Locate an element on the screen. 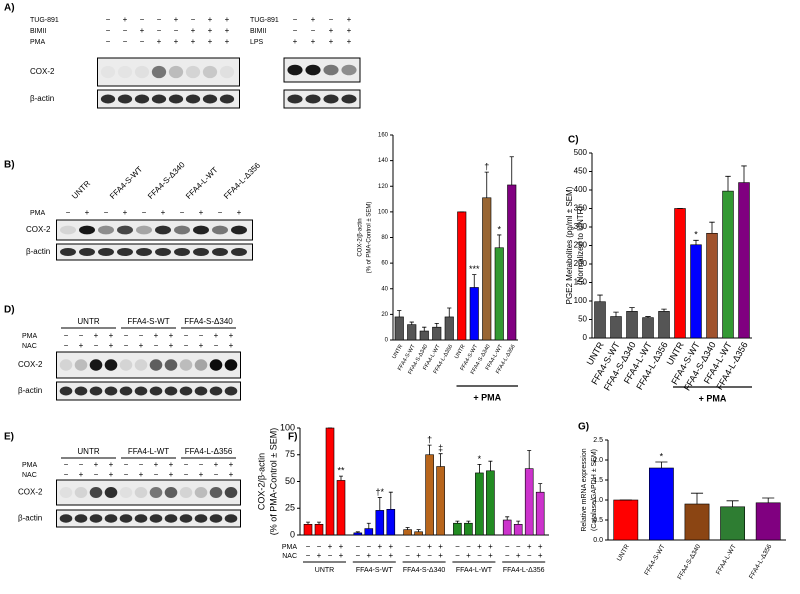 The height and width of the screenshot is (594, 800). blot-strip is located at coordinates (168, 99).